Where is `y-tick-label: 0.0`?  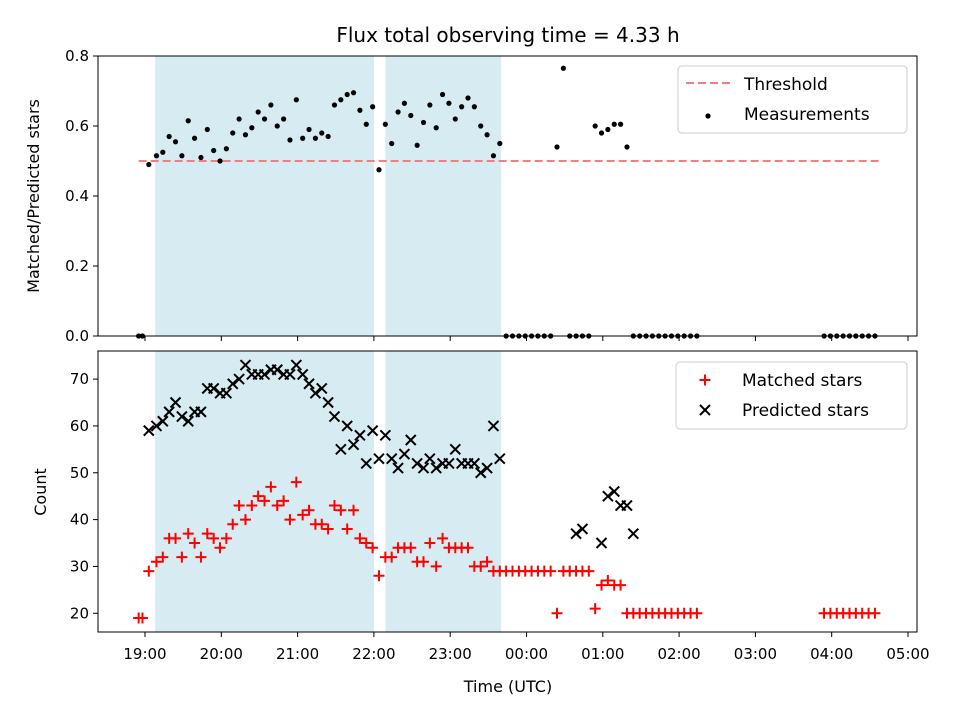 y-tick-label: 0.0 is located at coordinates (77, 336).